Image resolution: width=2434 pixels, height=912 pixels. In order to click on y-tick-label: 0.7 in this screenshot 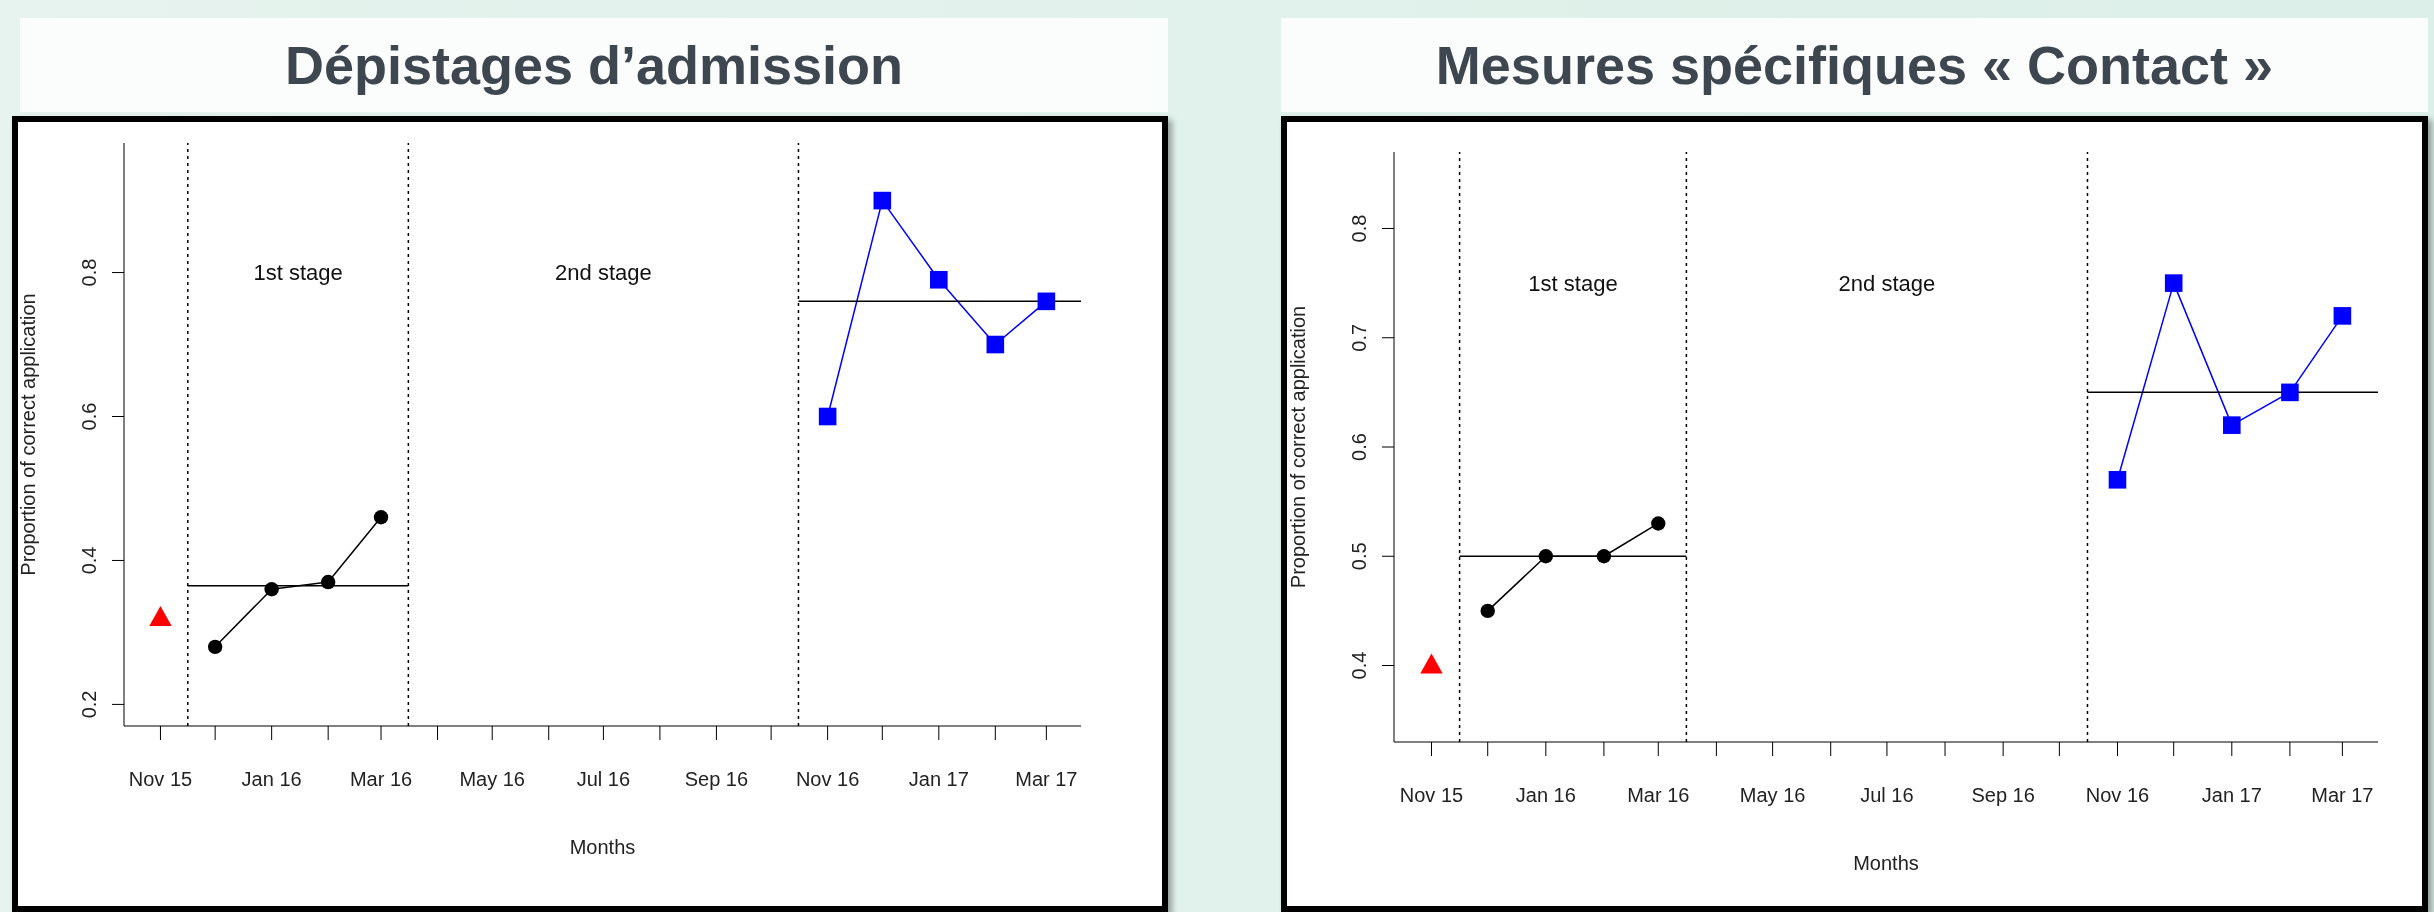, I will do `click(1359, 337)`.